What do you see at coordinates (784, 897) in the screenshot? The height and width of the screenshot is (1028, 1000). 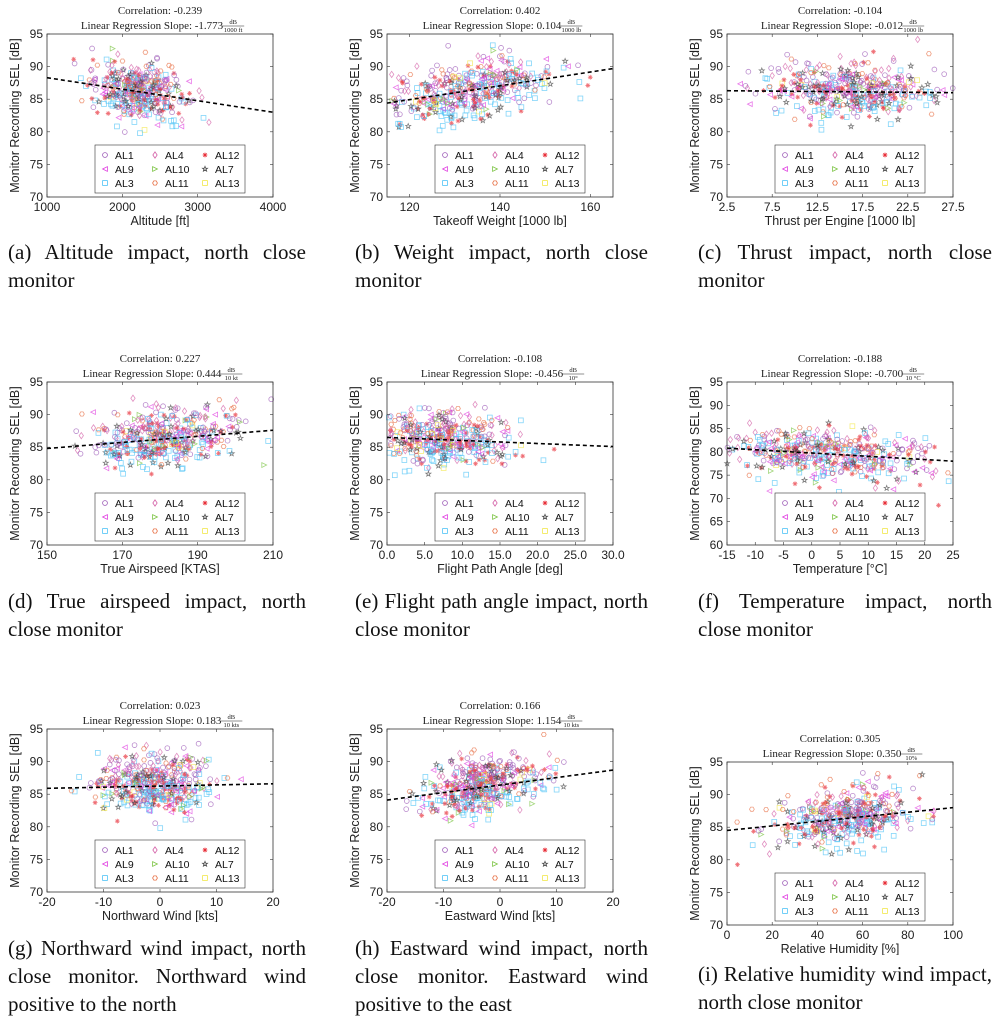 I see `legend-marker-al9` at bounding box center [784, 897].